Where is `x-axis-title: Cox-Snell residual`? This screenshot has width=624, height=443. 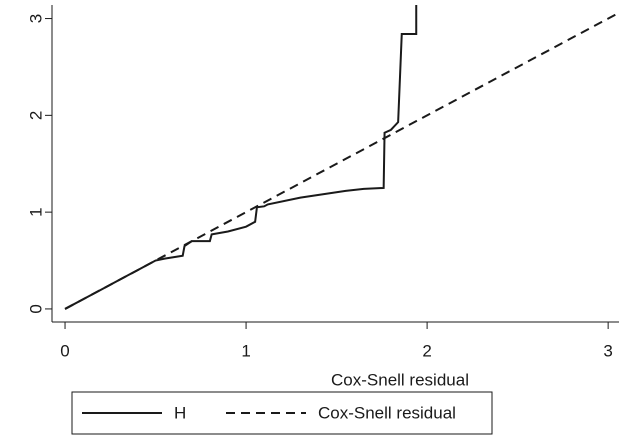 x-axis-title: Cox-Snell residual is located at coordinates (400, 379).